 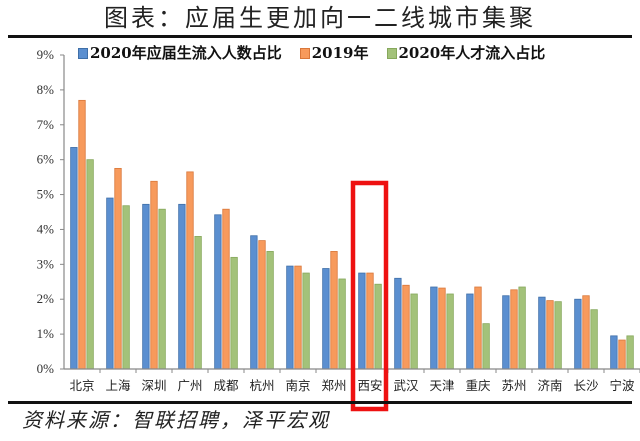 I want to click on legend-item-2020-graduates: 2020年应届生流入人数占比, so click(x=180, y=53).